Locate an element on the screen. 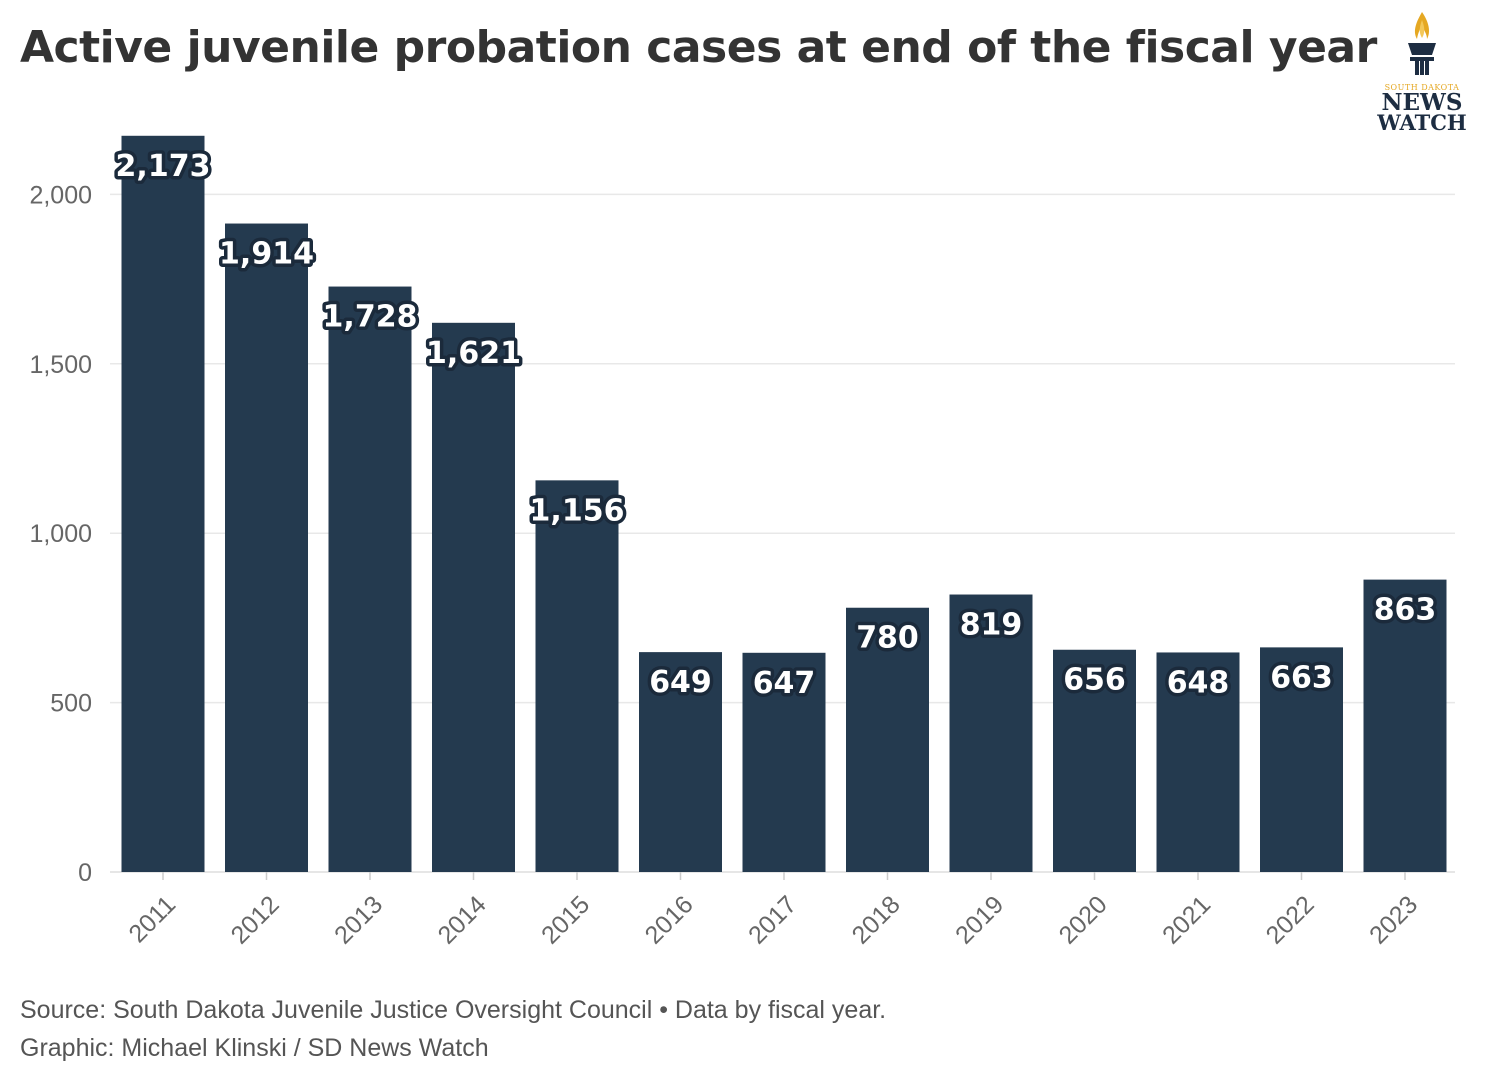 This screenshot has width=1500, height=1084. bar-2019 is located at coordinates (991, 733).